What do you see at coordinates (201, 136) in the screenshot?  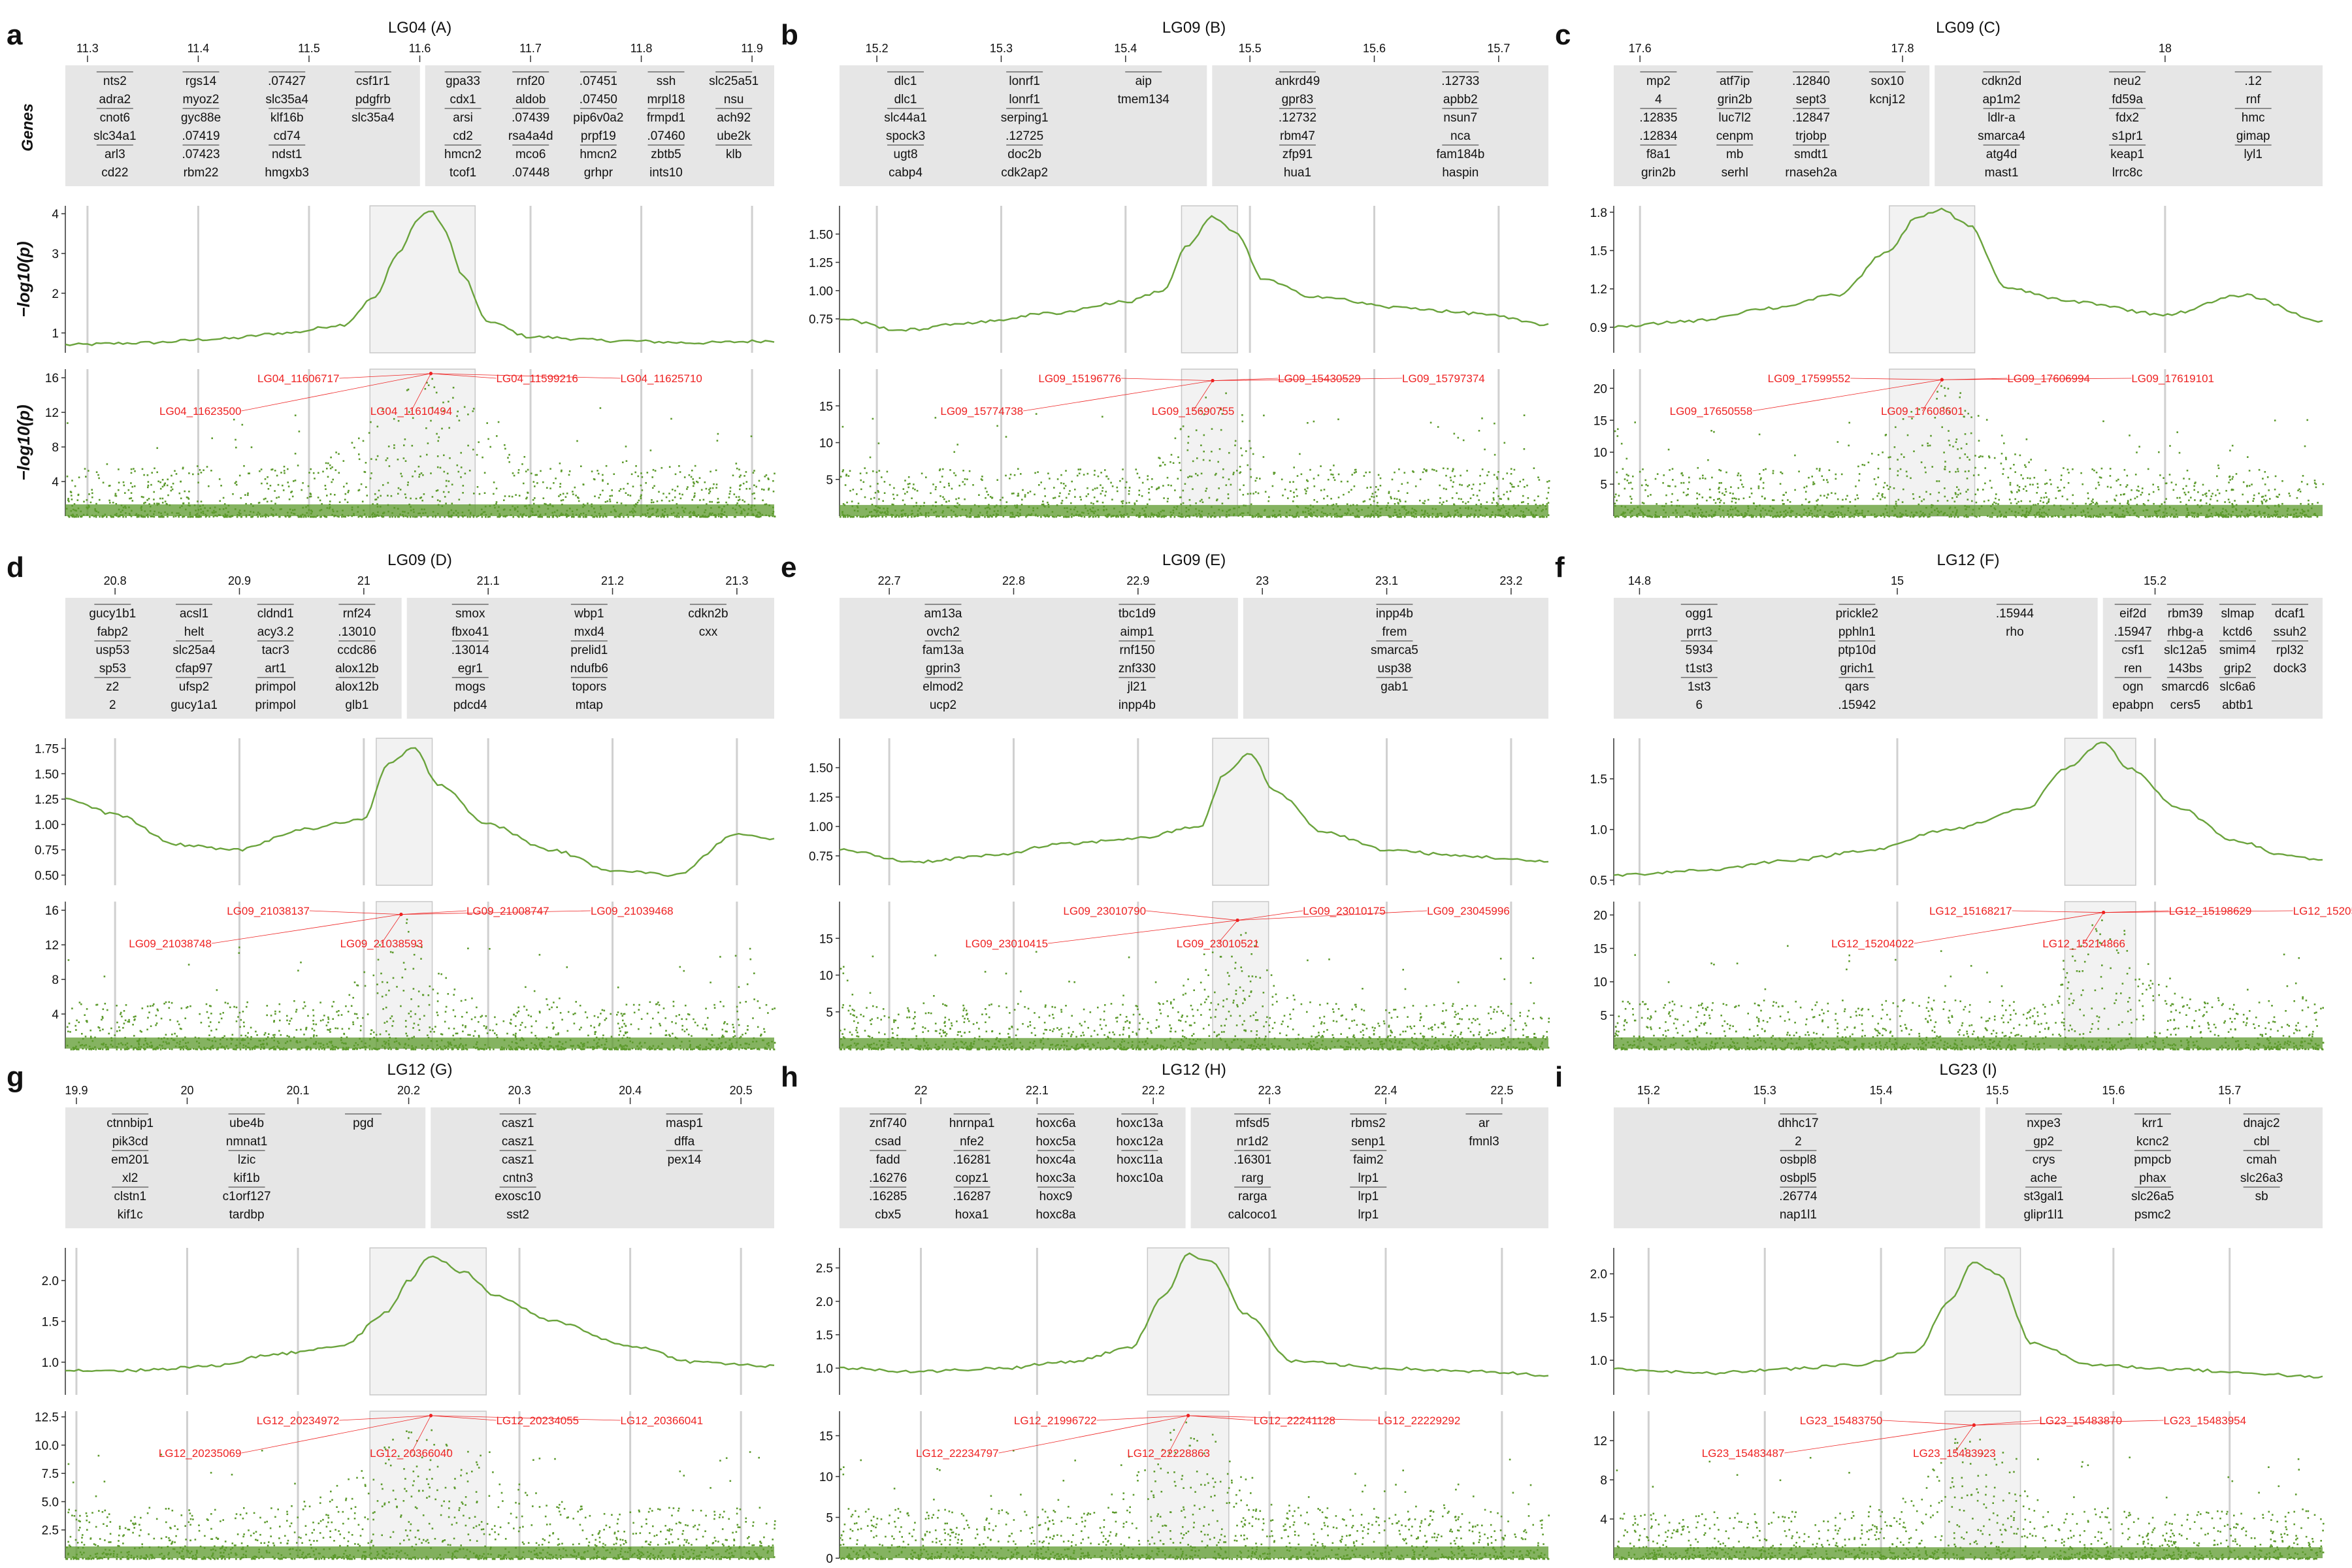 I see `gene-label: .07419` at bounding box center [201, 136].